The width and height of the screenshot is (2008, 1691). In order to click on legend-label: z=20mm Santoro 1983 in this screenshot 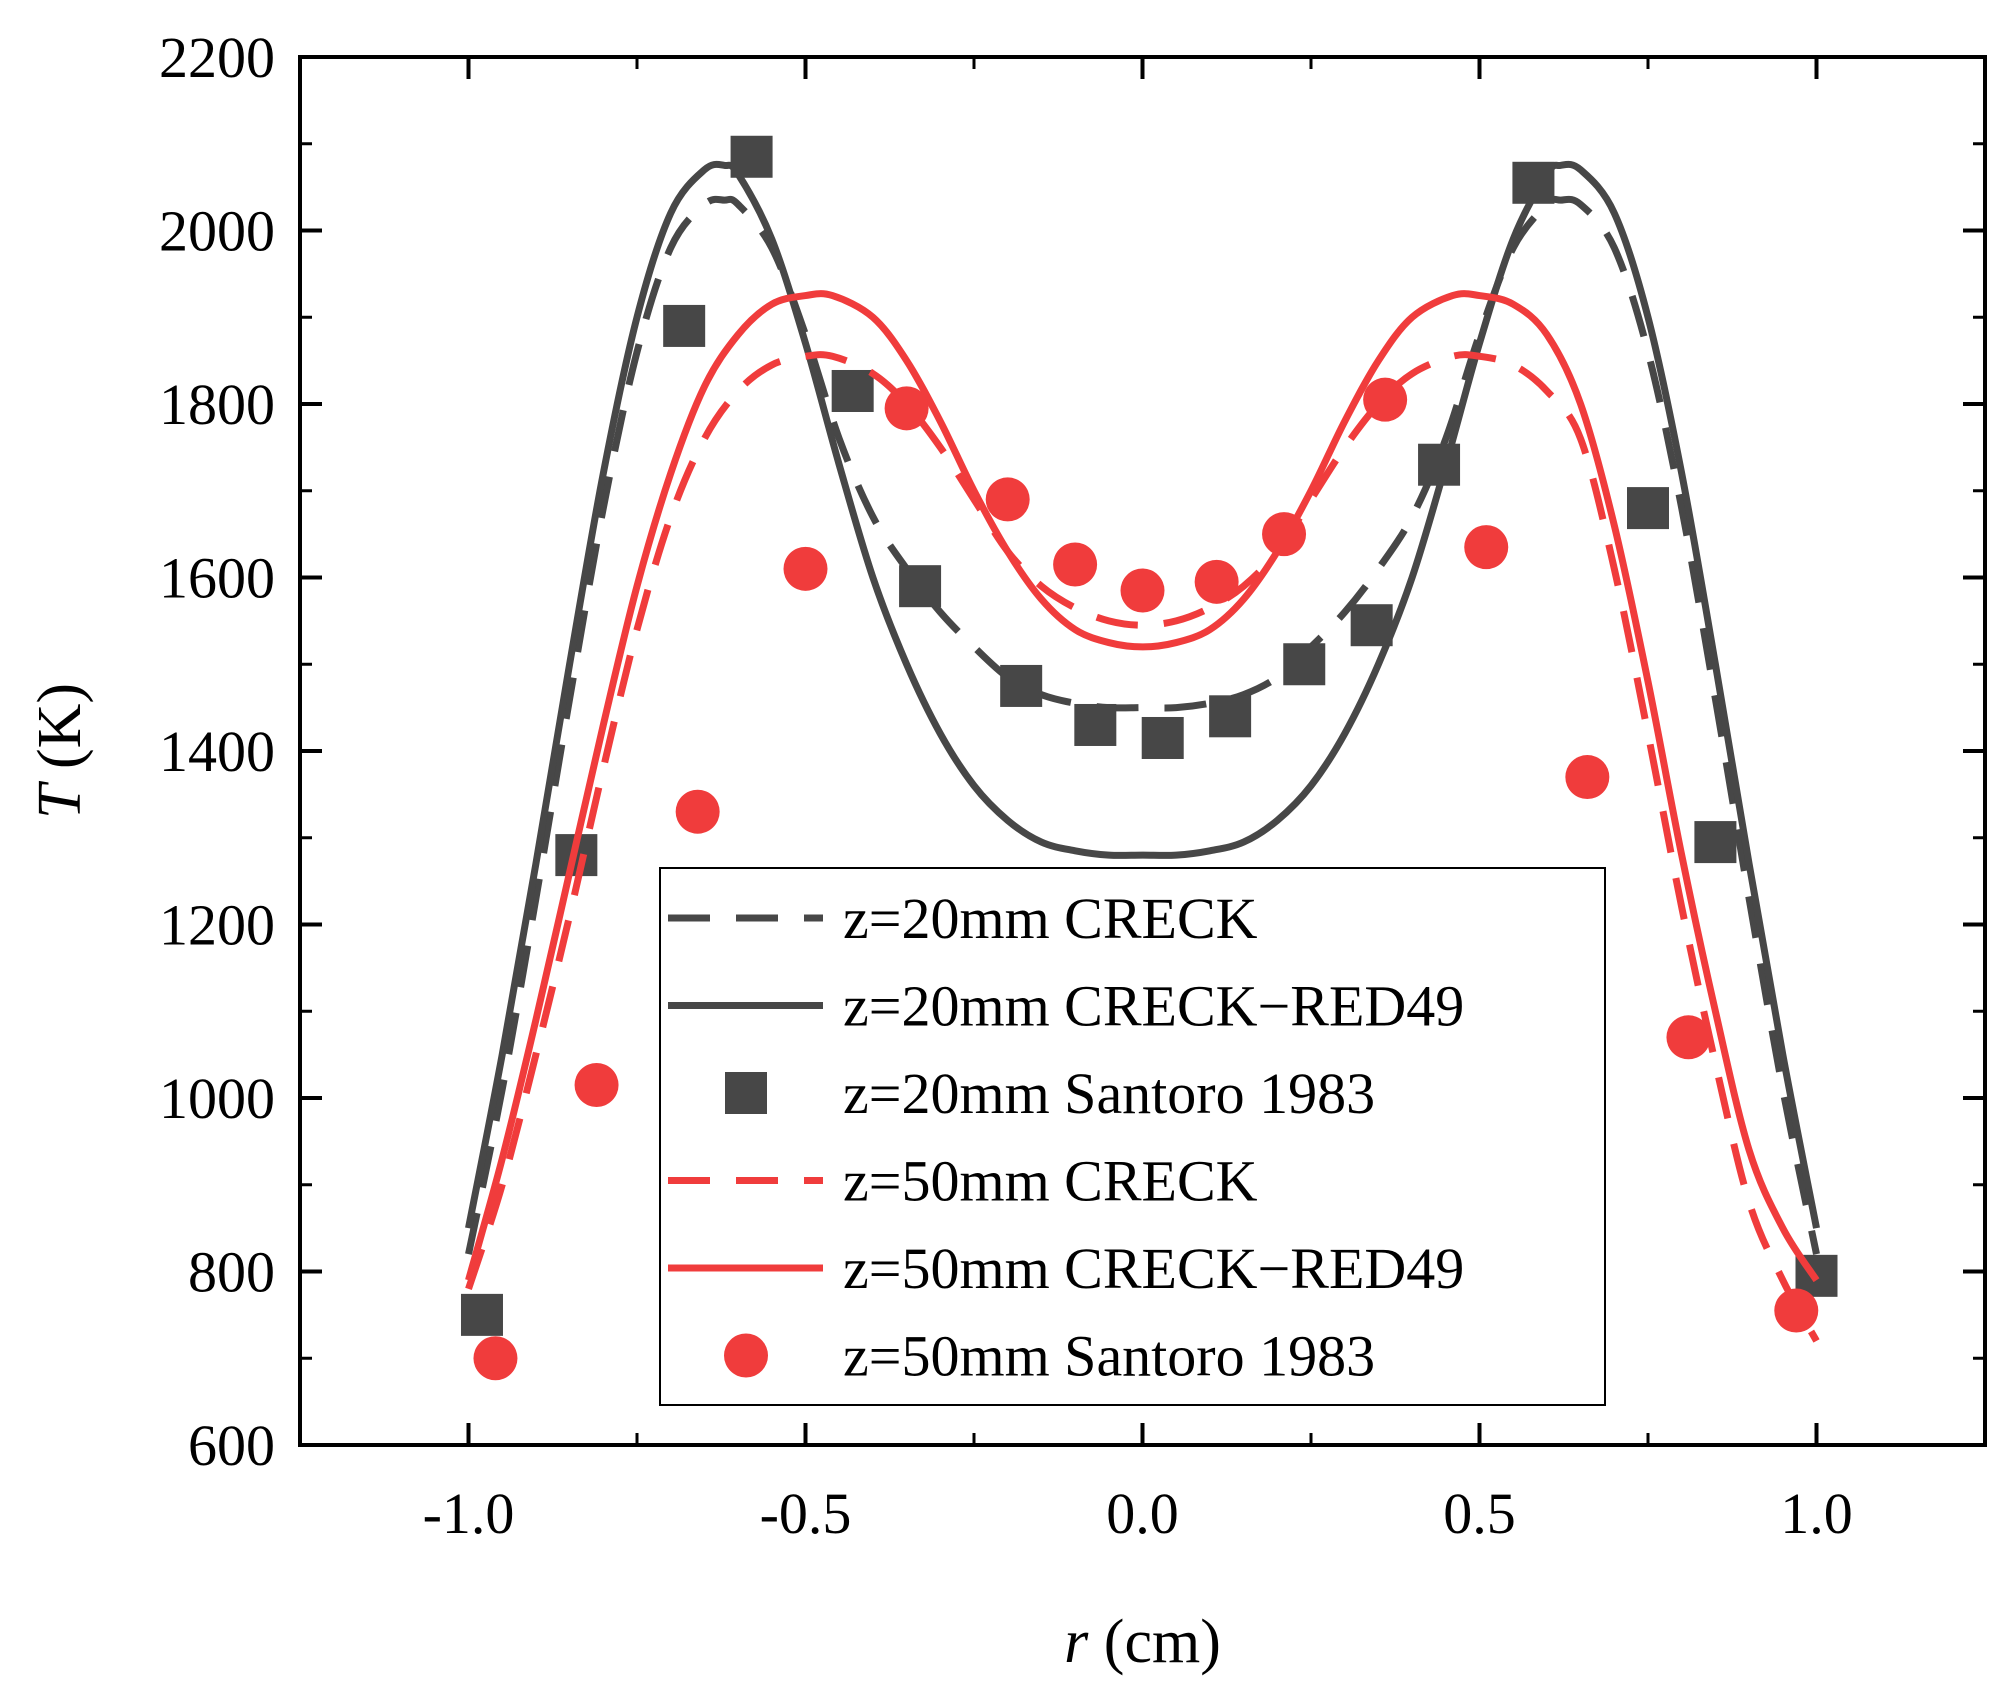, I will do `click(1109, 1093)`.